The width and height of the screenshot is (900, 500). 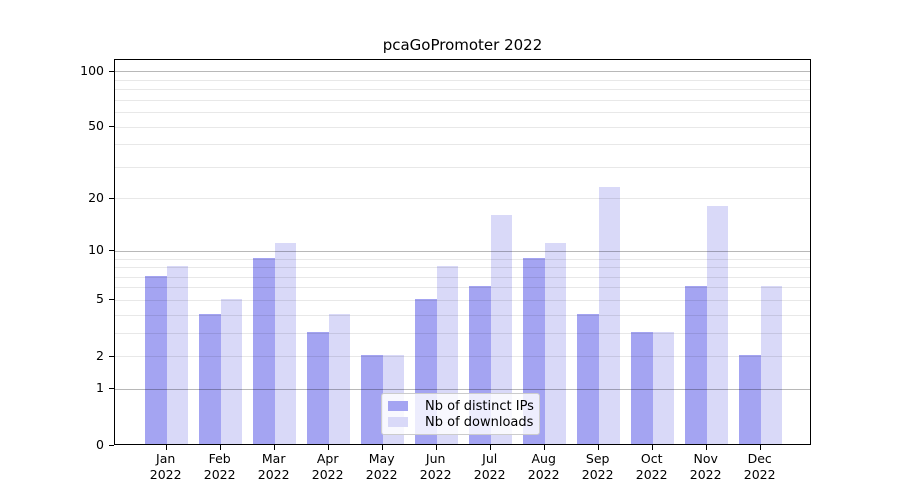 I want to click on y-tick-label-20: 20, so click(x=96, y=197).